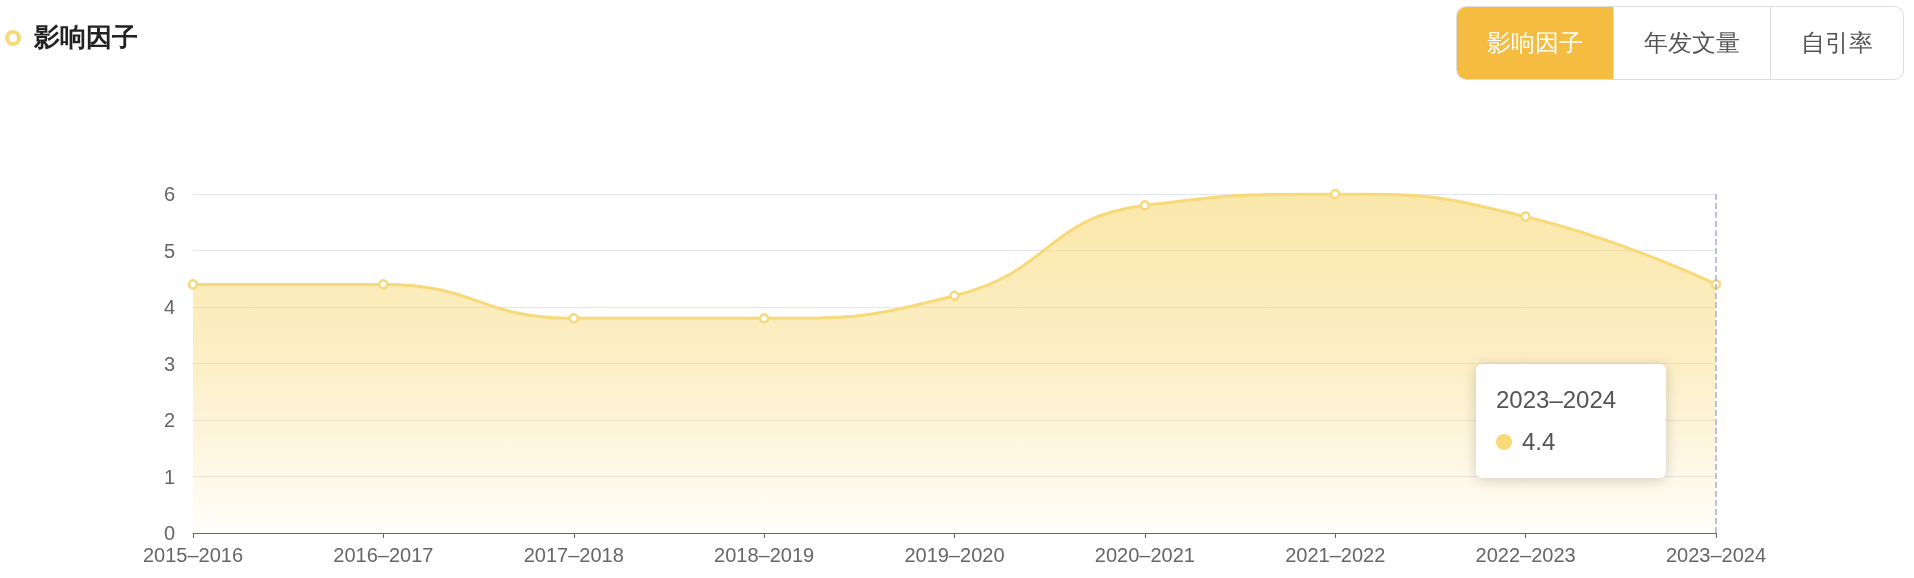 Image resolution: width=1914 pixels, height=578 pixels. Describe the element at coordinates (169, 420) in the screenshot. I see `y-tick-label: 2` at that location.